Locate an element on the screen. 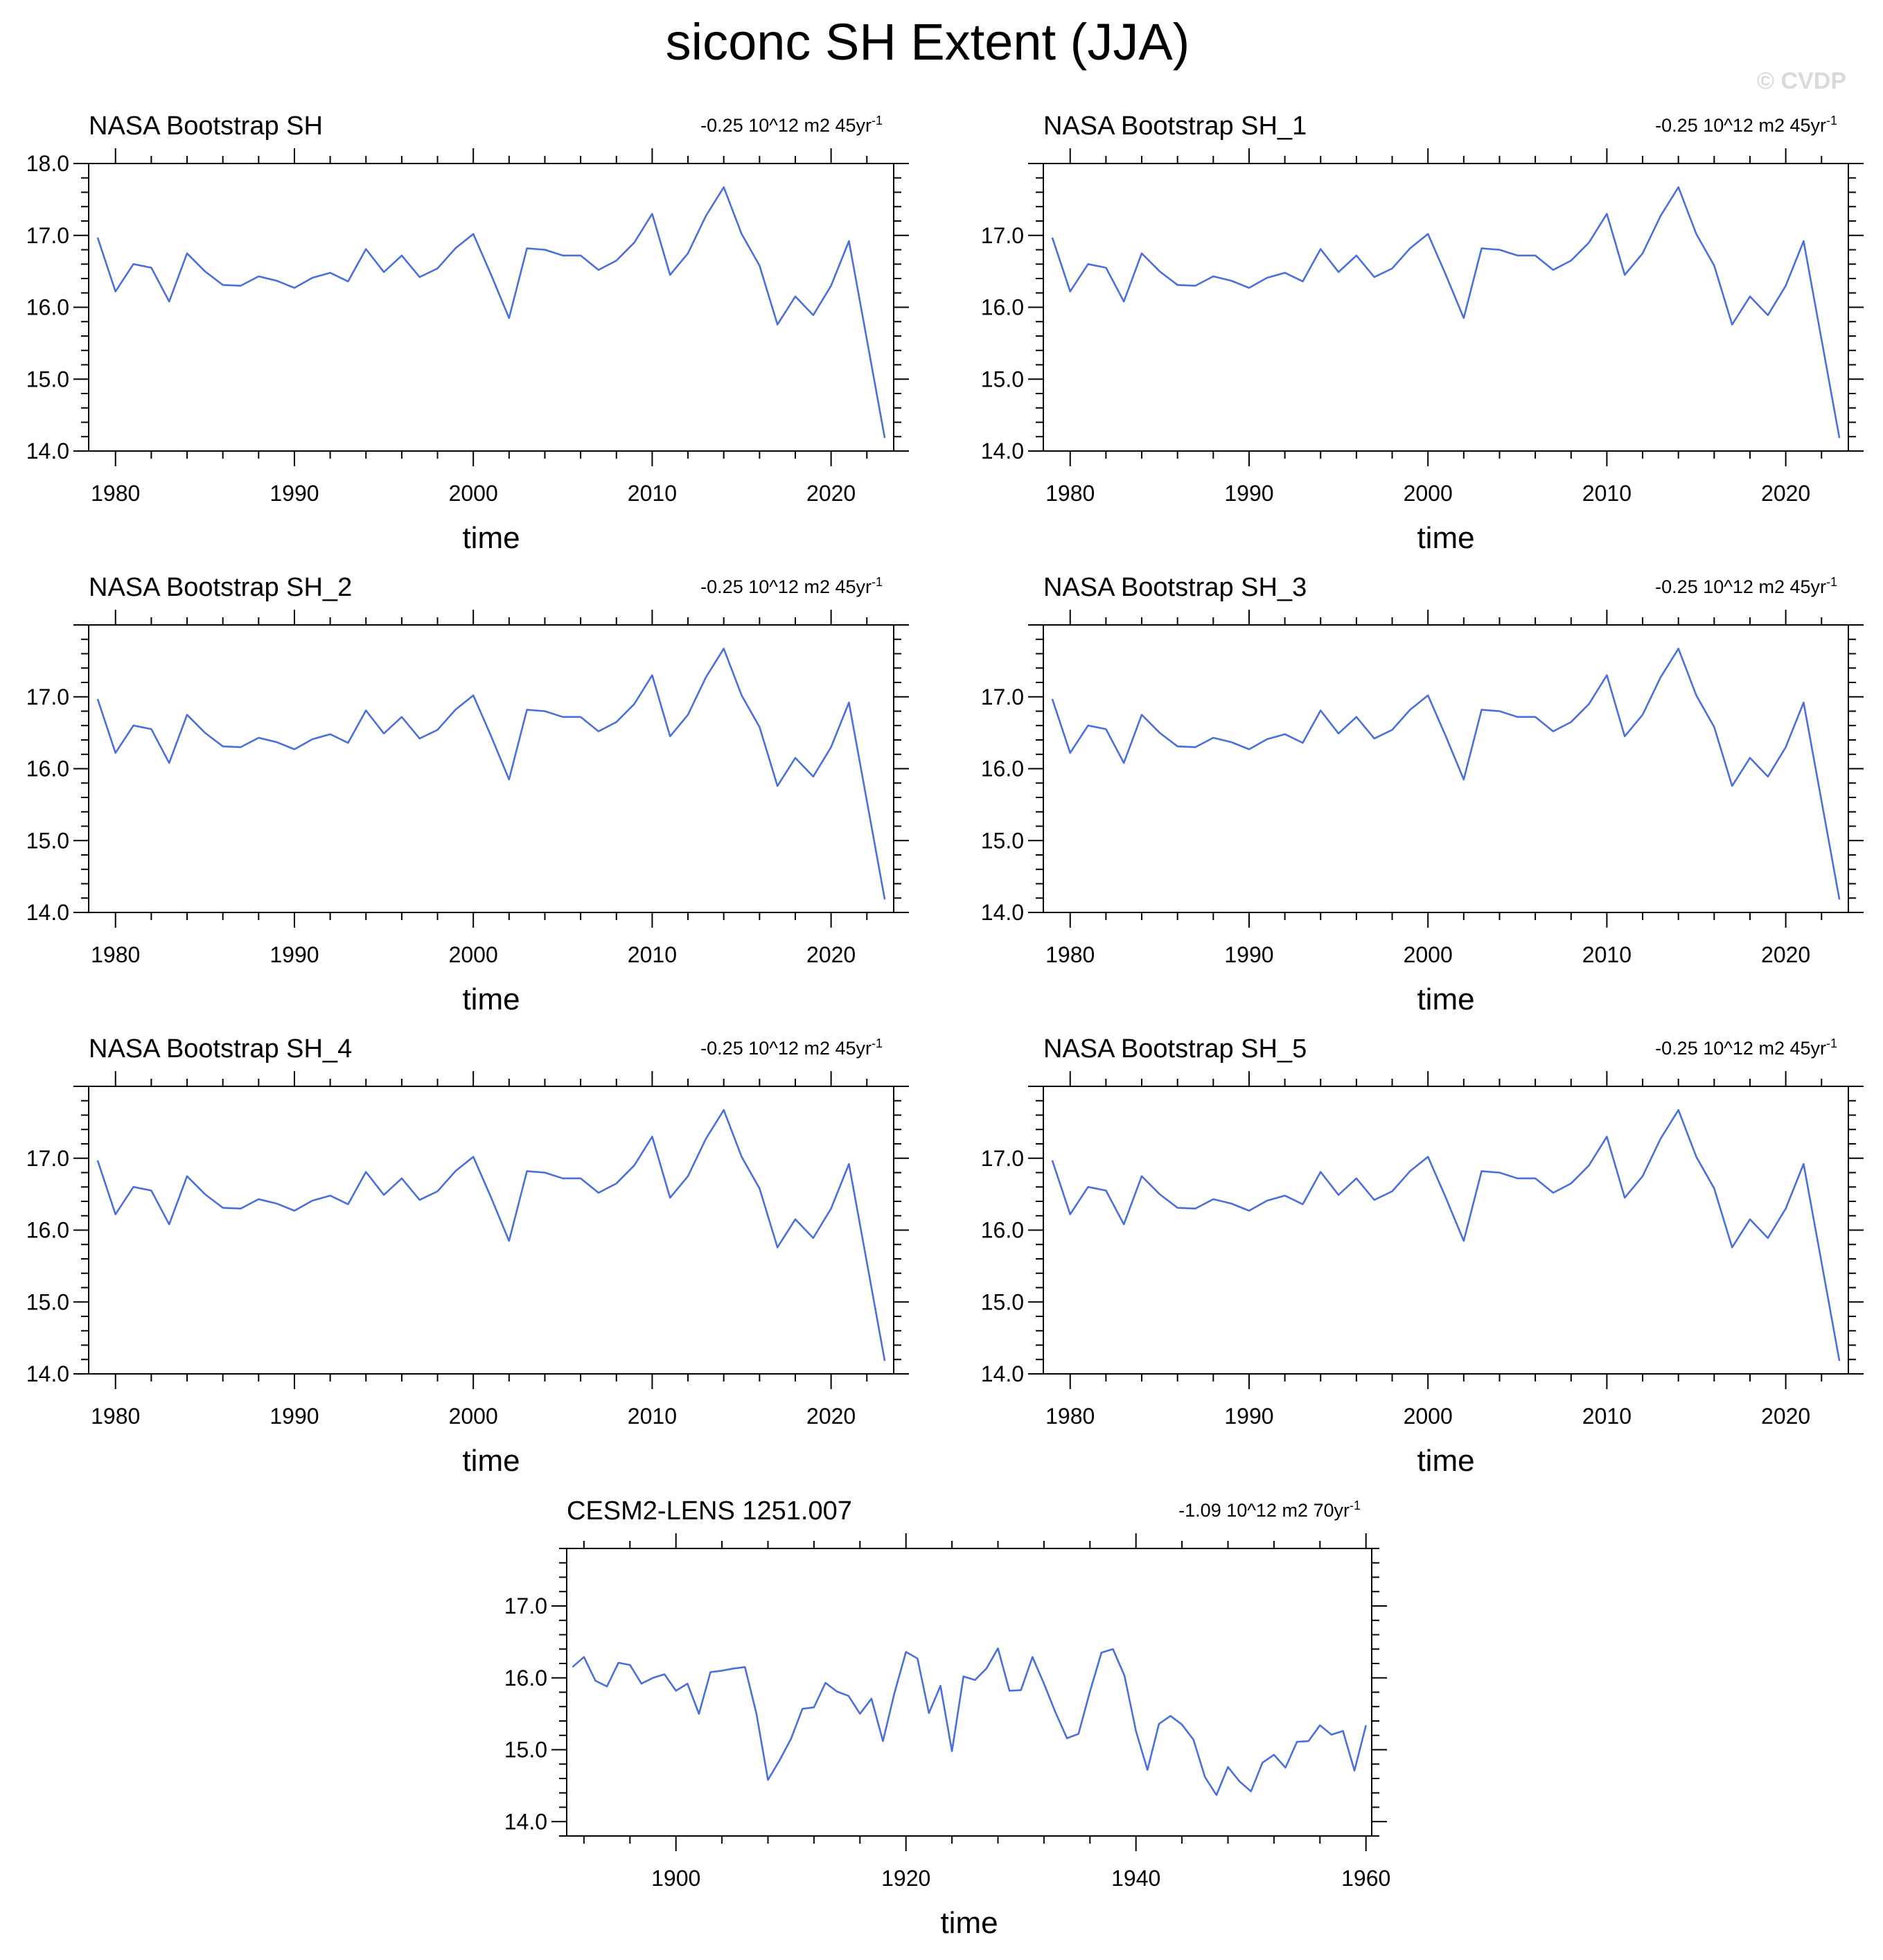  x-tick-label: 1940 is located at coordinates (1135, 1878).